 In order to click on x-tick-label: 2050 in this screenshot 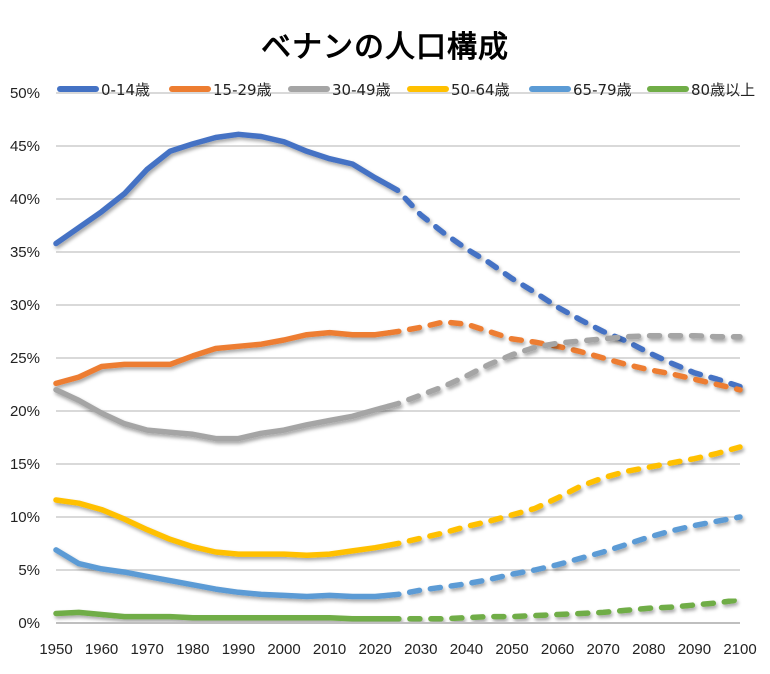, I will do `click(511, 649)`.